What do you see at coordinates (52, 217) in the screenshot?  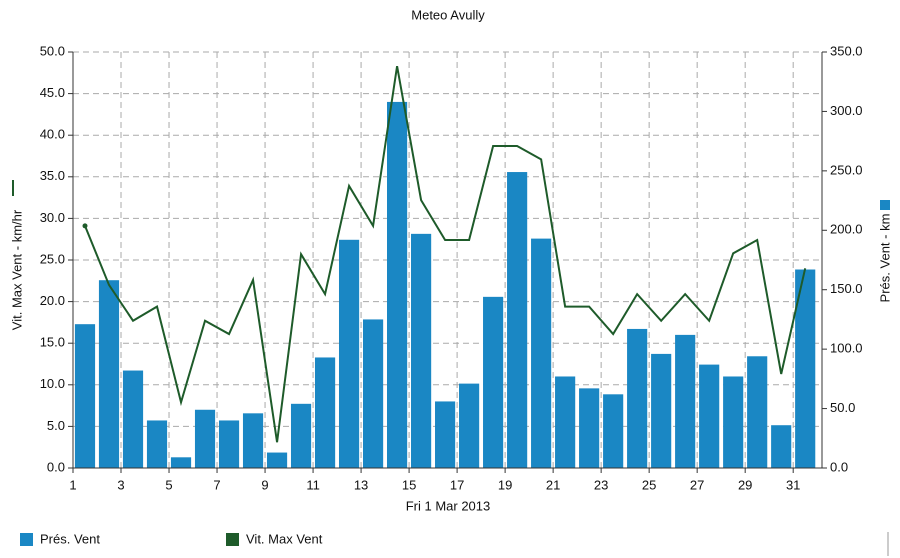 I see `y-tick-label: 30.0` at bounding box center [52, 217].